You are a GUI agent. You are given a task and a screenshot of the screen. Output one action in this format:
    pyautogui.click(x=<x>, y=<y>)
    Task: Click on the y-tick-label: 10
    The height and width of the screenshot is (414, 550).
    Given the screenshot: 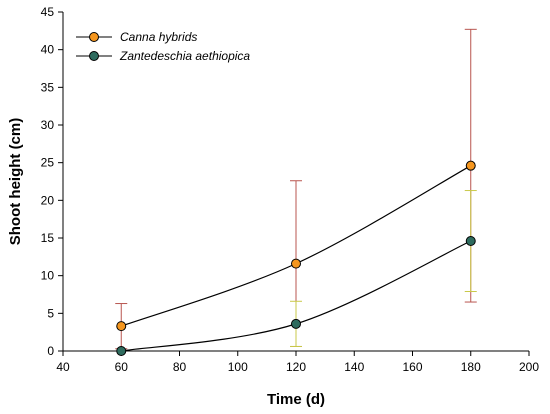 What is the action you would take?
    pyautogui.click(x=48, y=276)
    